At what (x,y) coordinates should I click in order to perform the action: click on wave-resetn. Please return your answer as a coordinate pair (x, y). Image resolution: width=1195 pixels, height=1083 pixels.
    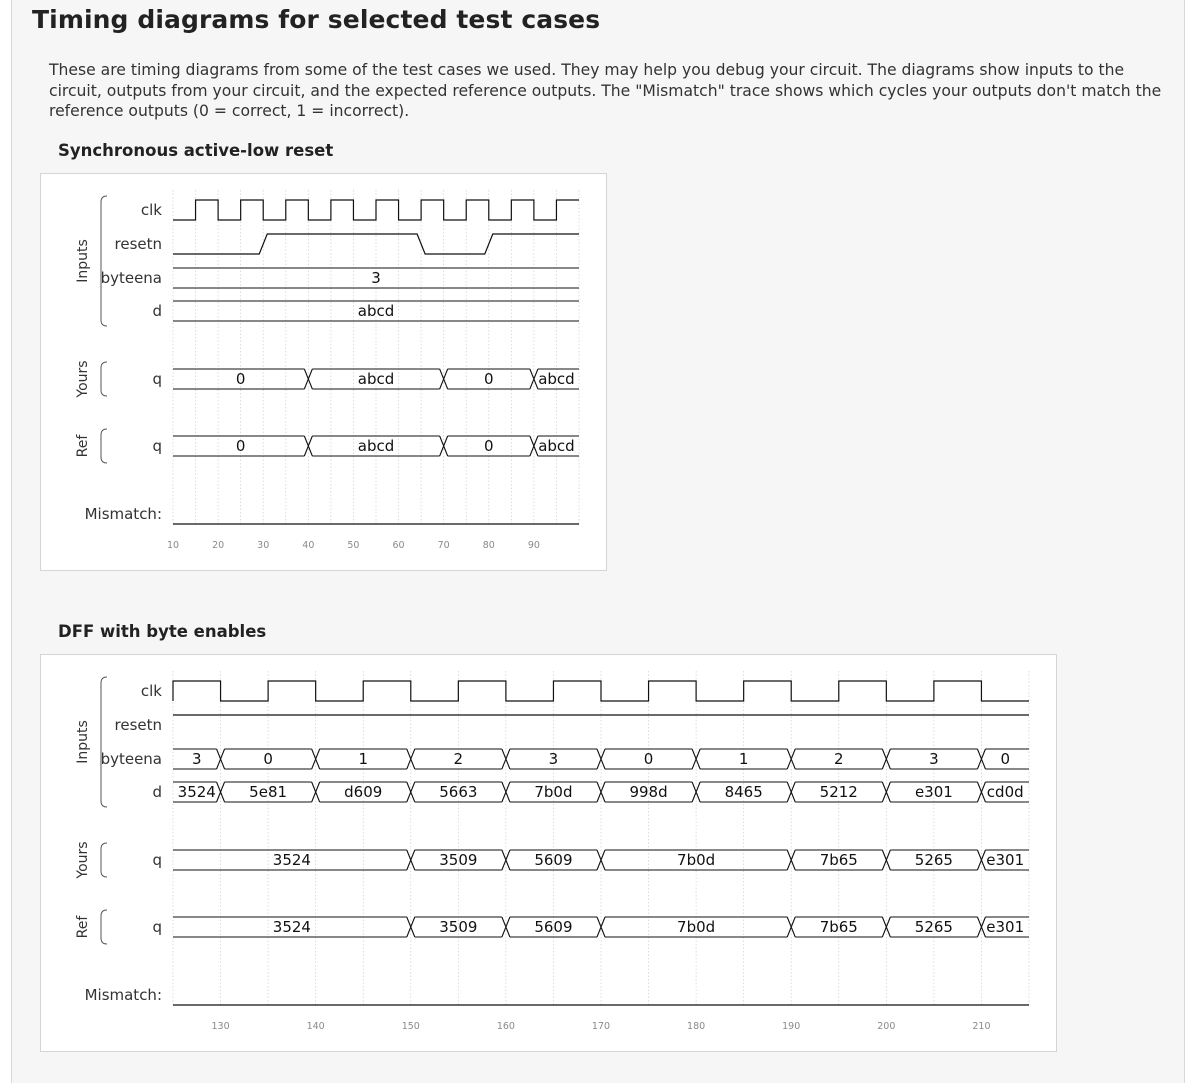
    Looking at the image, I should click on (376, 244).